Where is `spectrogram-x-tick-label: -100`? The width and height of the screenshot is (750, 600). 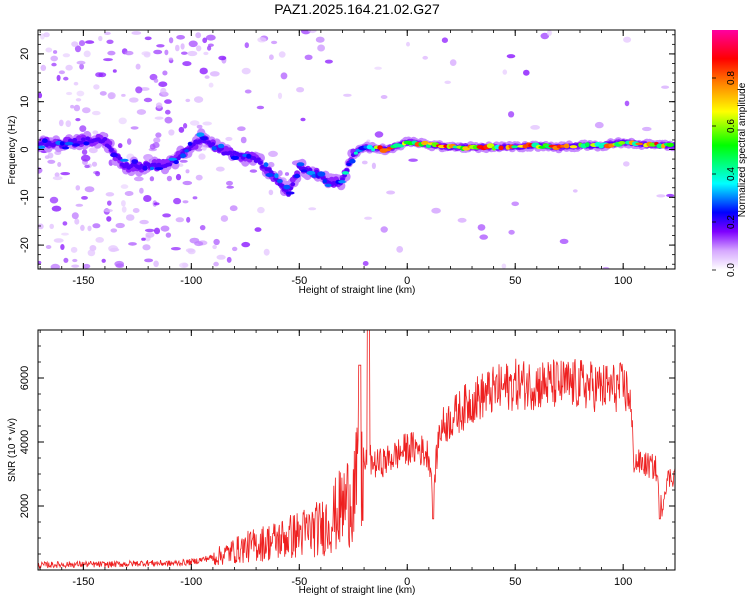 spectrogram-x-tick-label: -100 is located at coordinates (191, 281).